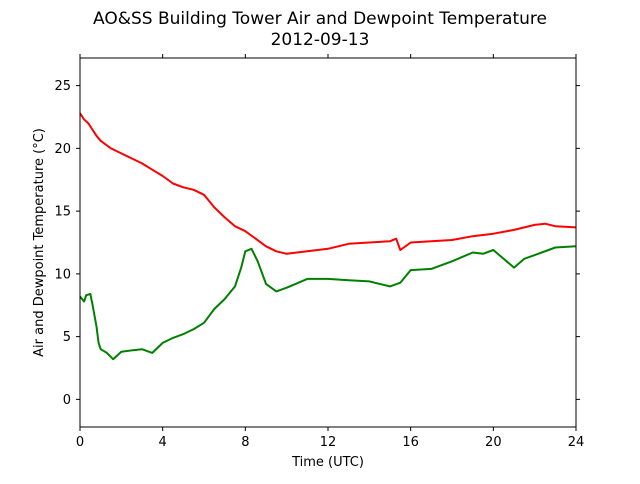  Describe the element at coordinates (320, 40) in the screenshot. I see `chart-subtitle: 2012-09-13` at that location.